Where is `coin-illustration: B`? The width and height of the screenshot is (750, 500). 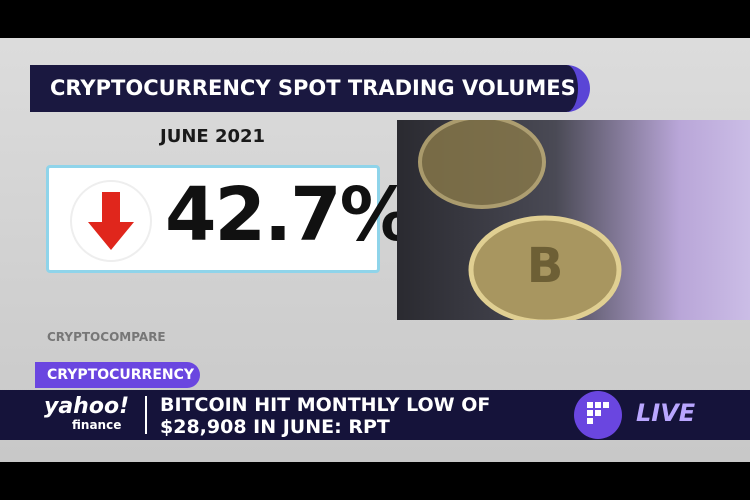 coin-illustration: B is located at coordinates (520, 220).